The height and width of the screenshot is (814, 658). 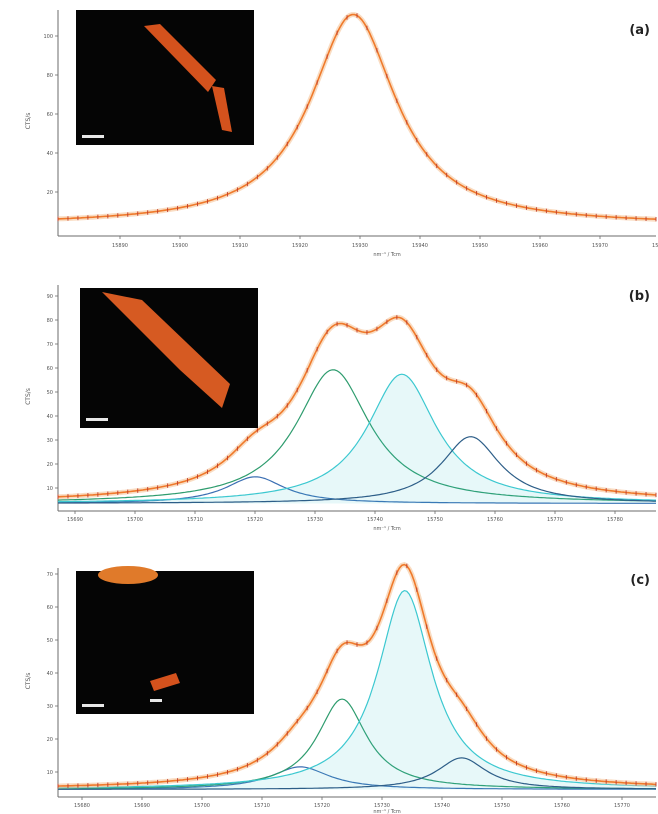 I want to click on y-tick-label: 100, so click(x=48, y=37).